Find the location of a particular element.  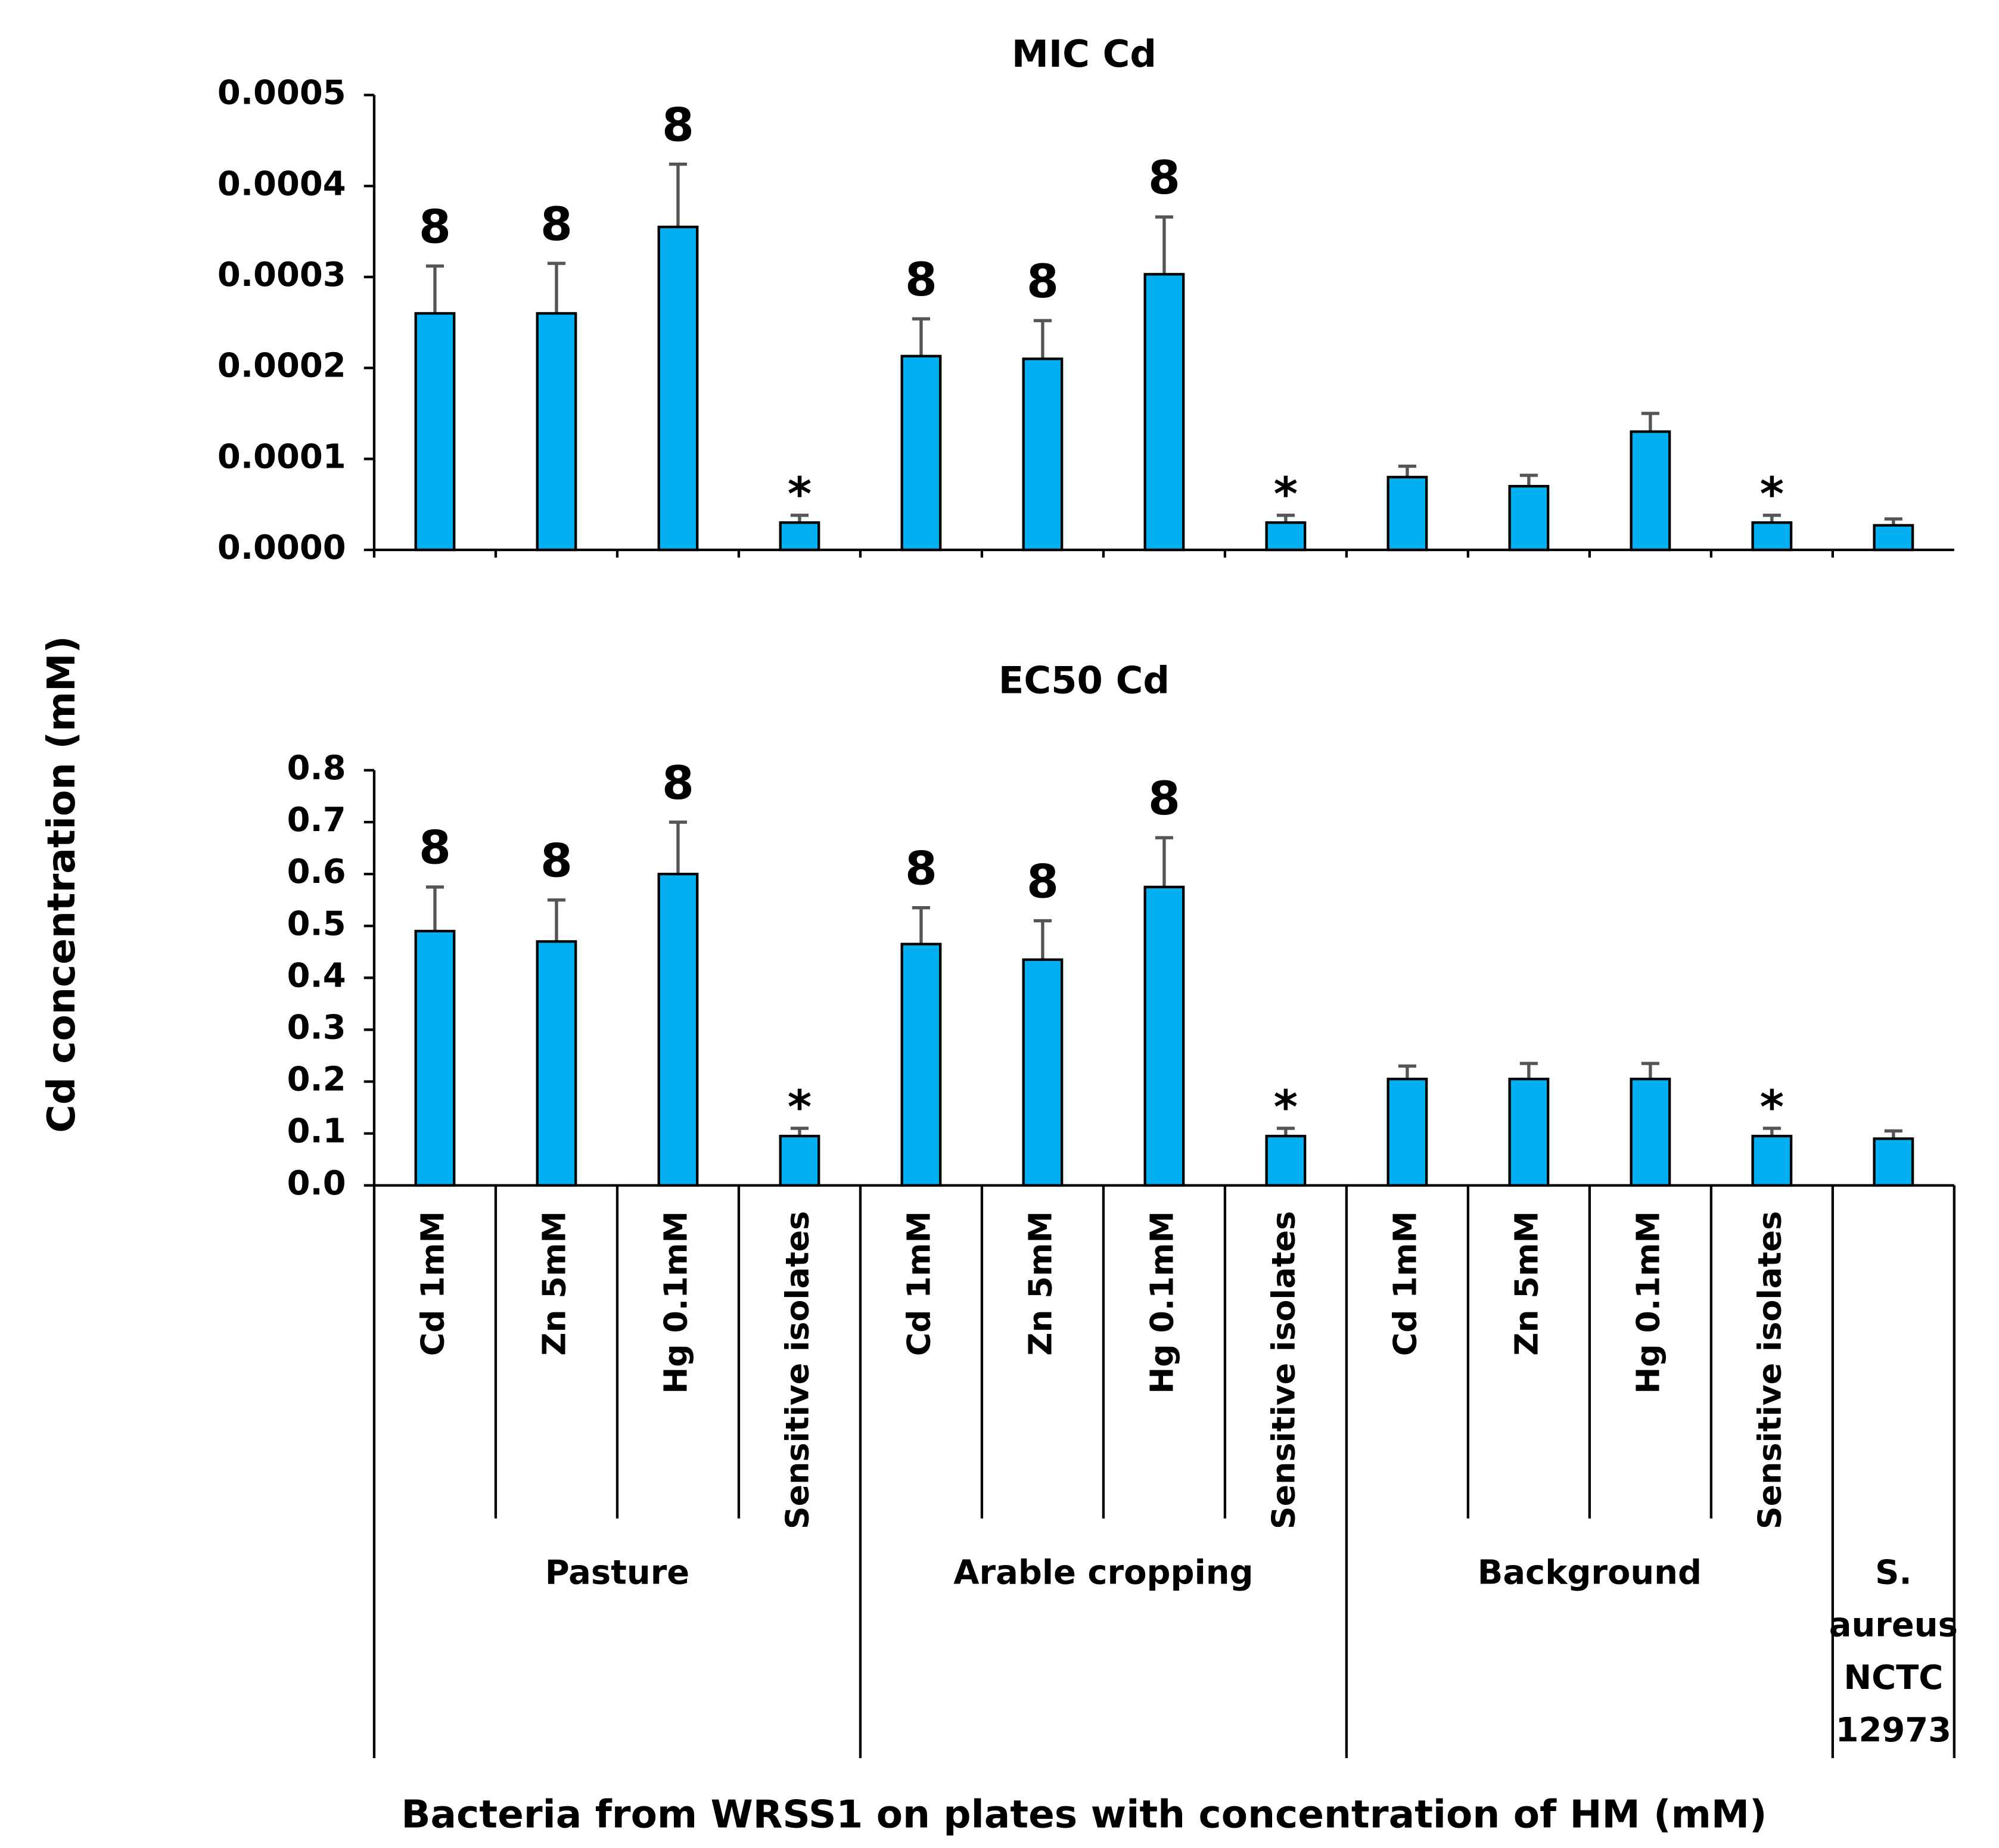

y-tick-label: 0.0002 is located at coordinates (281, 366).